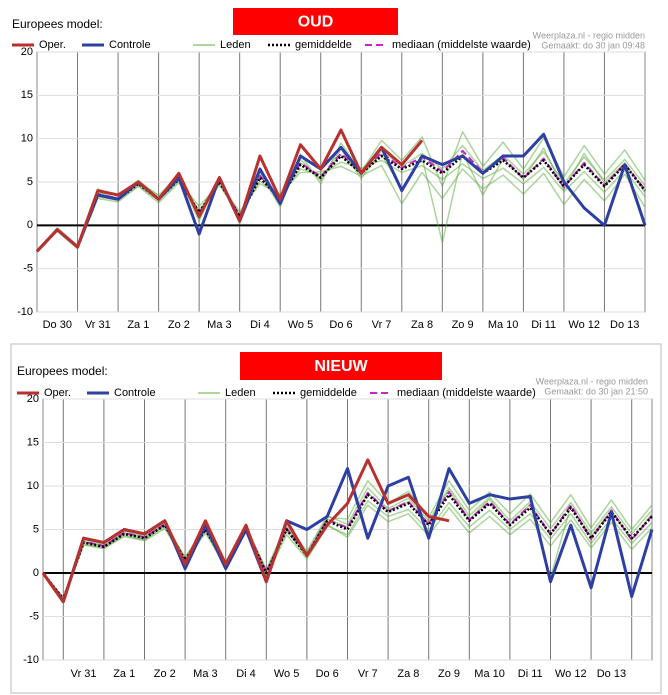  Describe the element at coordinates (593, 45) in the screenshot. I see `made: Gemaakt: do 30 jan 09:48` at that location.